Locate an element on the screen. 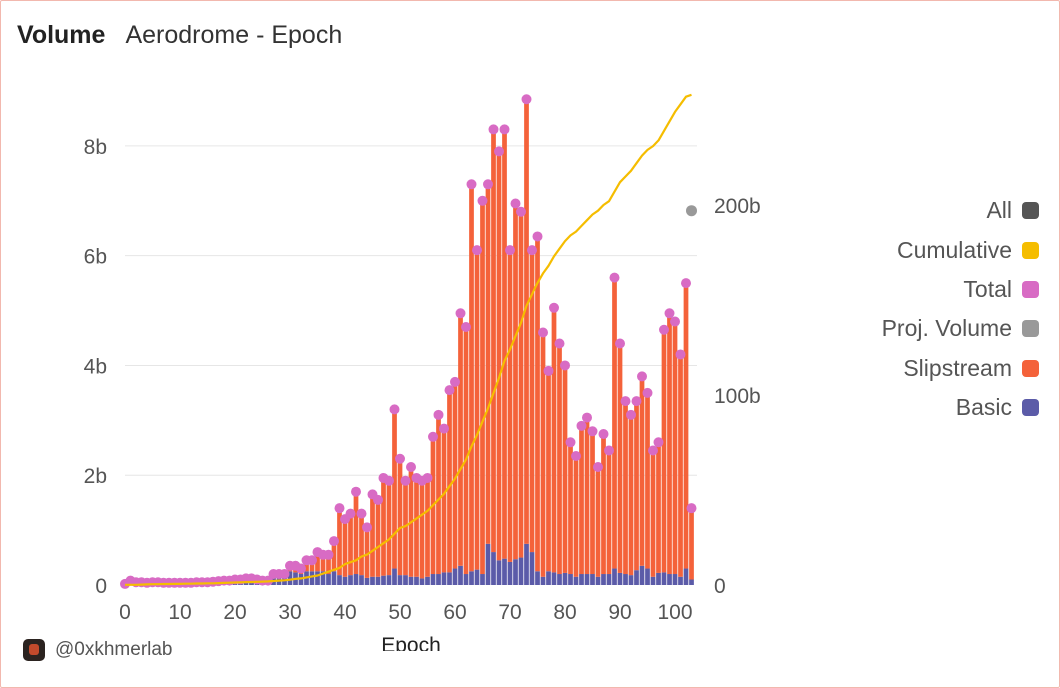  x-tick-label: 60 is located at coordinates (454, 612).